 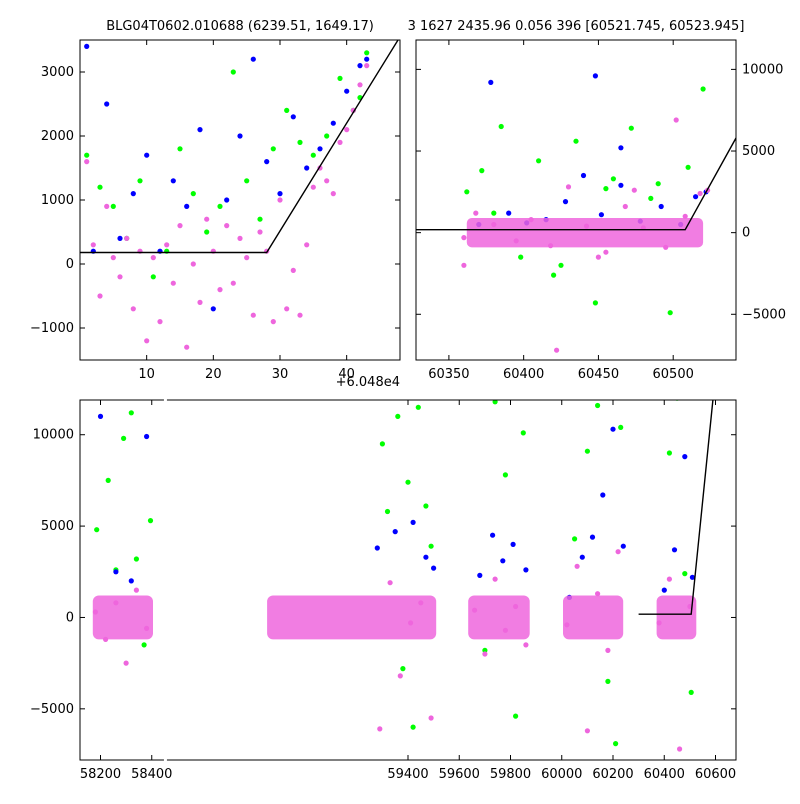 What do you see at coordinates (57, 136) in the screenshot?
I see `y-tick-label: 2000` at bounding box center [57, 136].